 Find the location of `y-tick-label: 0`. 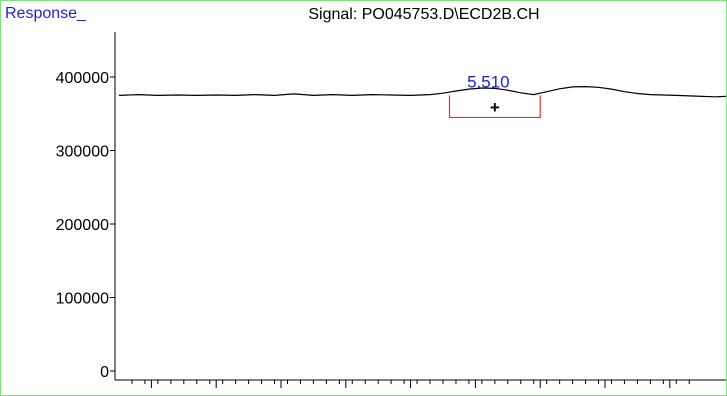

y-tick-label: 0 is located at coordinates (104, 372).